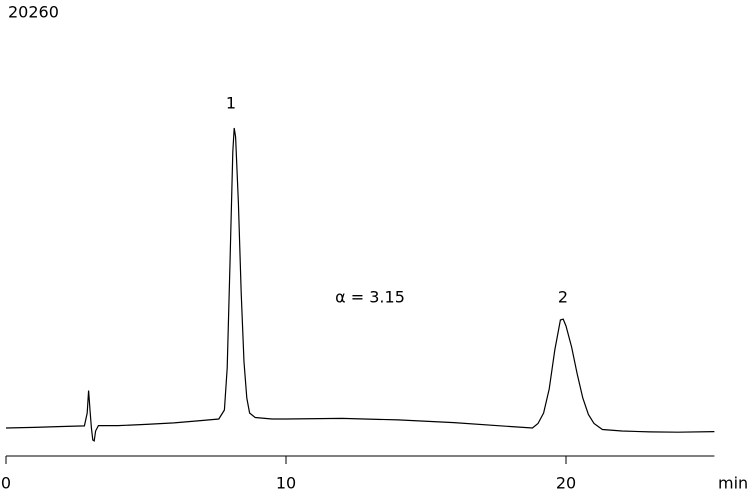 The width and height of the screenshot is (750, 493). What do you see at coordinates (370, 297) in the screenshot?
I see `annotation: α = 3.15` at bounding box center [370, 297].